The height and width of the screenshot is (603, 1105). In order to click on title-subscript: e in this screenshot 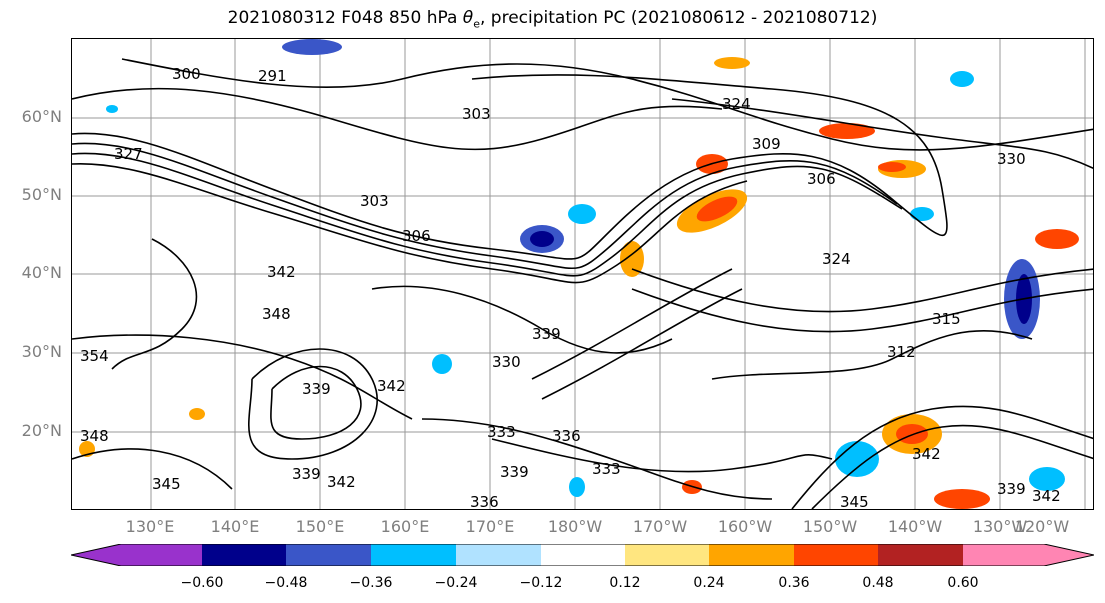, I will do `click(476, 24)`.